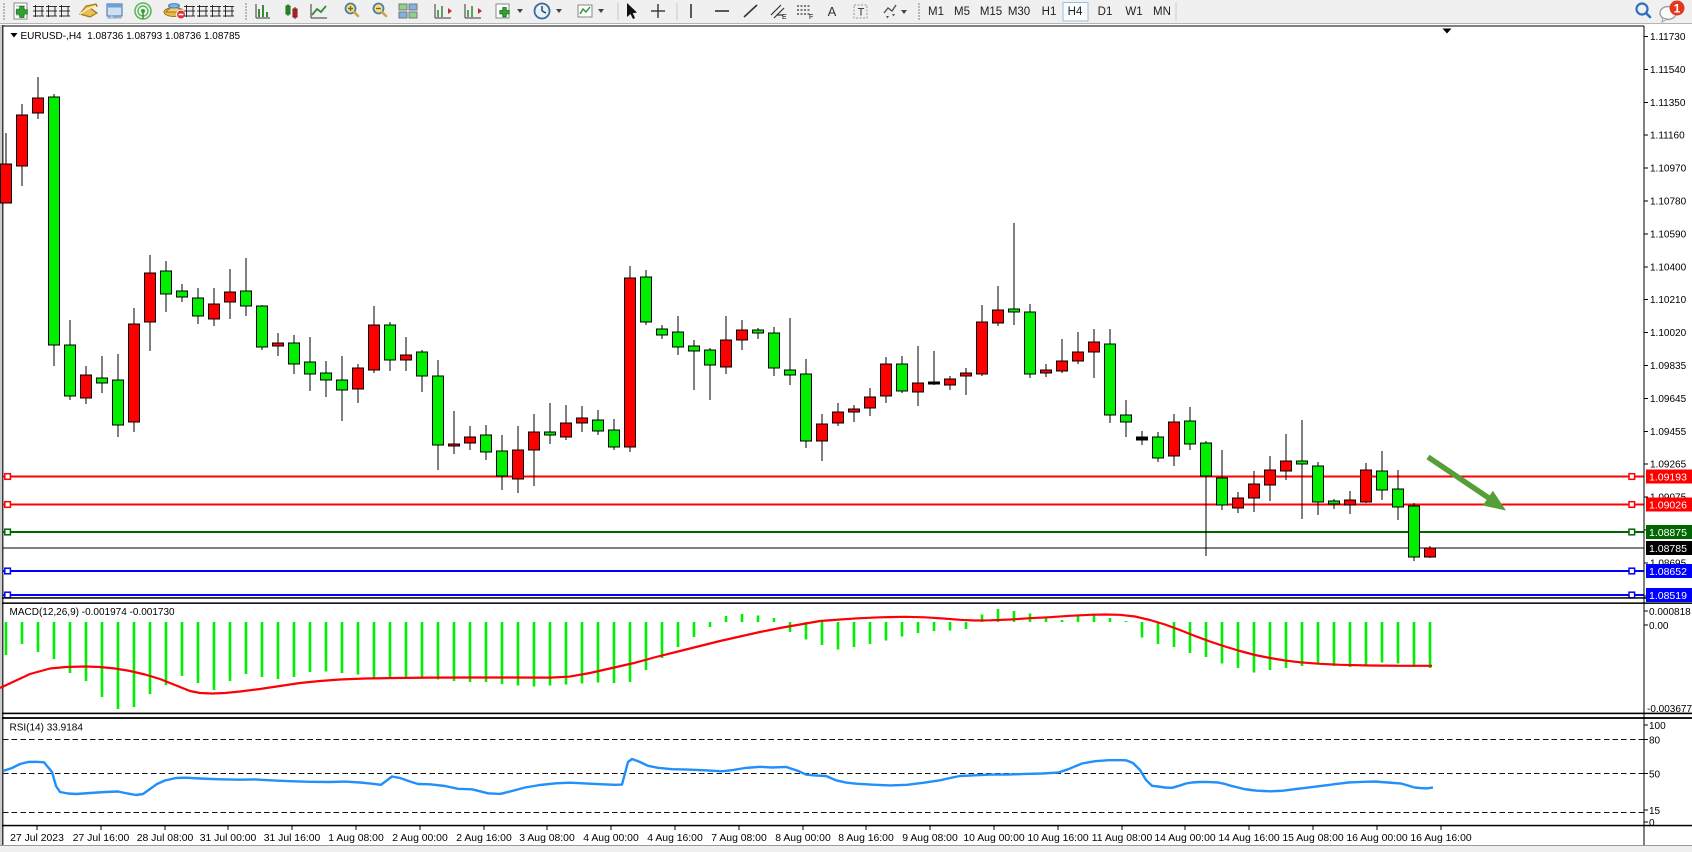 This screenshot has height=852, width=1692. I want to click on svg-text: 11 Aug 08:00, so click(1122, 838).